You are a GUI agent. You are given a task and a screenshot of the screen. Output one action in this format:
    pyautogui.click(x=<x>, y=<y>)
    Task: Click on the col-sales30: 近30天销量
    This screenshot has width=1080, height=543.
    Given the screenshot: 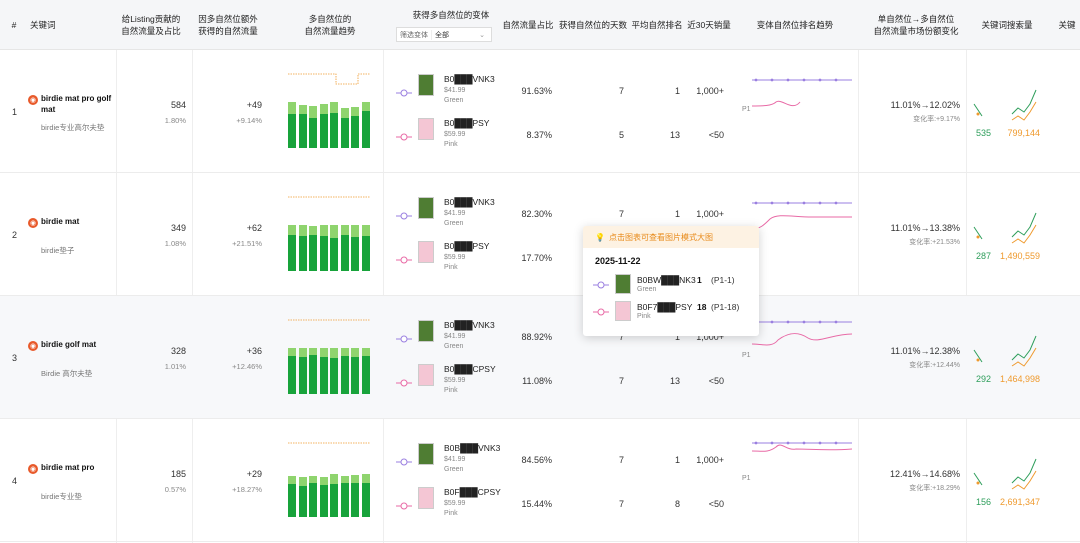 What is the action you would take?
    pyautogui.click(x=709, y=25)
    